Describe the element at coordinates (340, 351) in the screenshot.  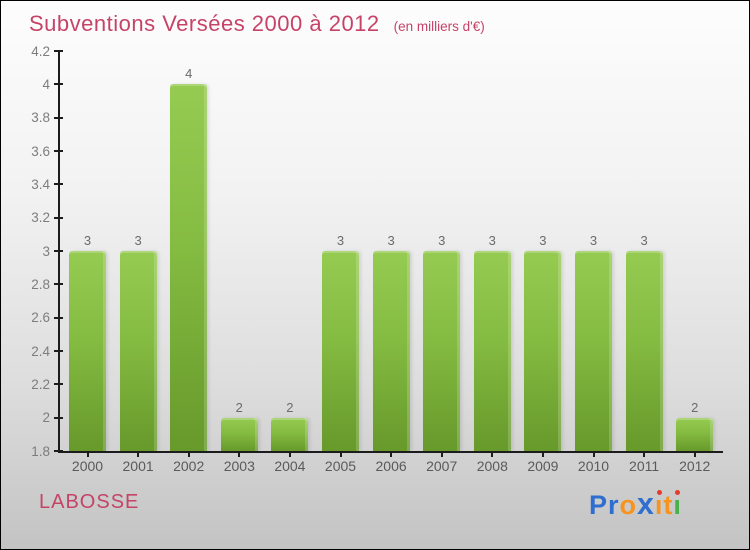
I see `bar-2005` at that location.